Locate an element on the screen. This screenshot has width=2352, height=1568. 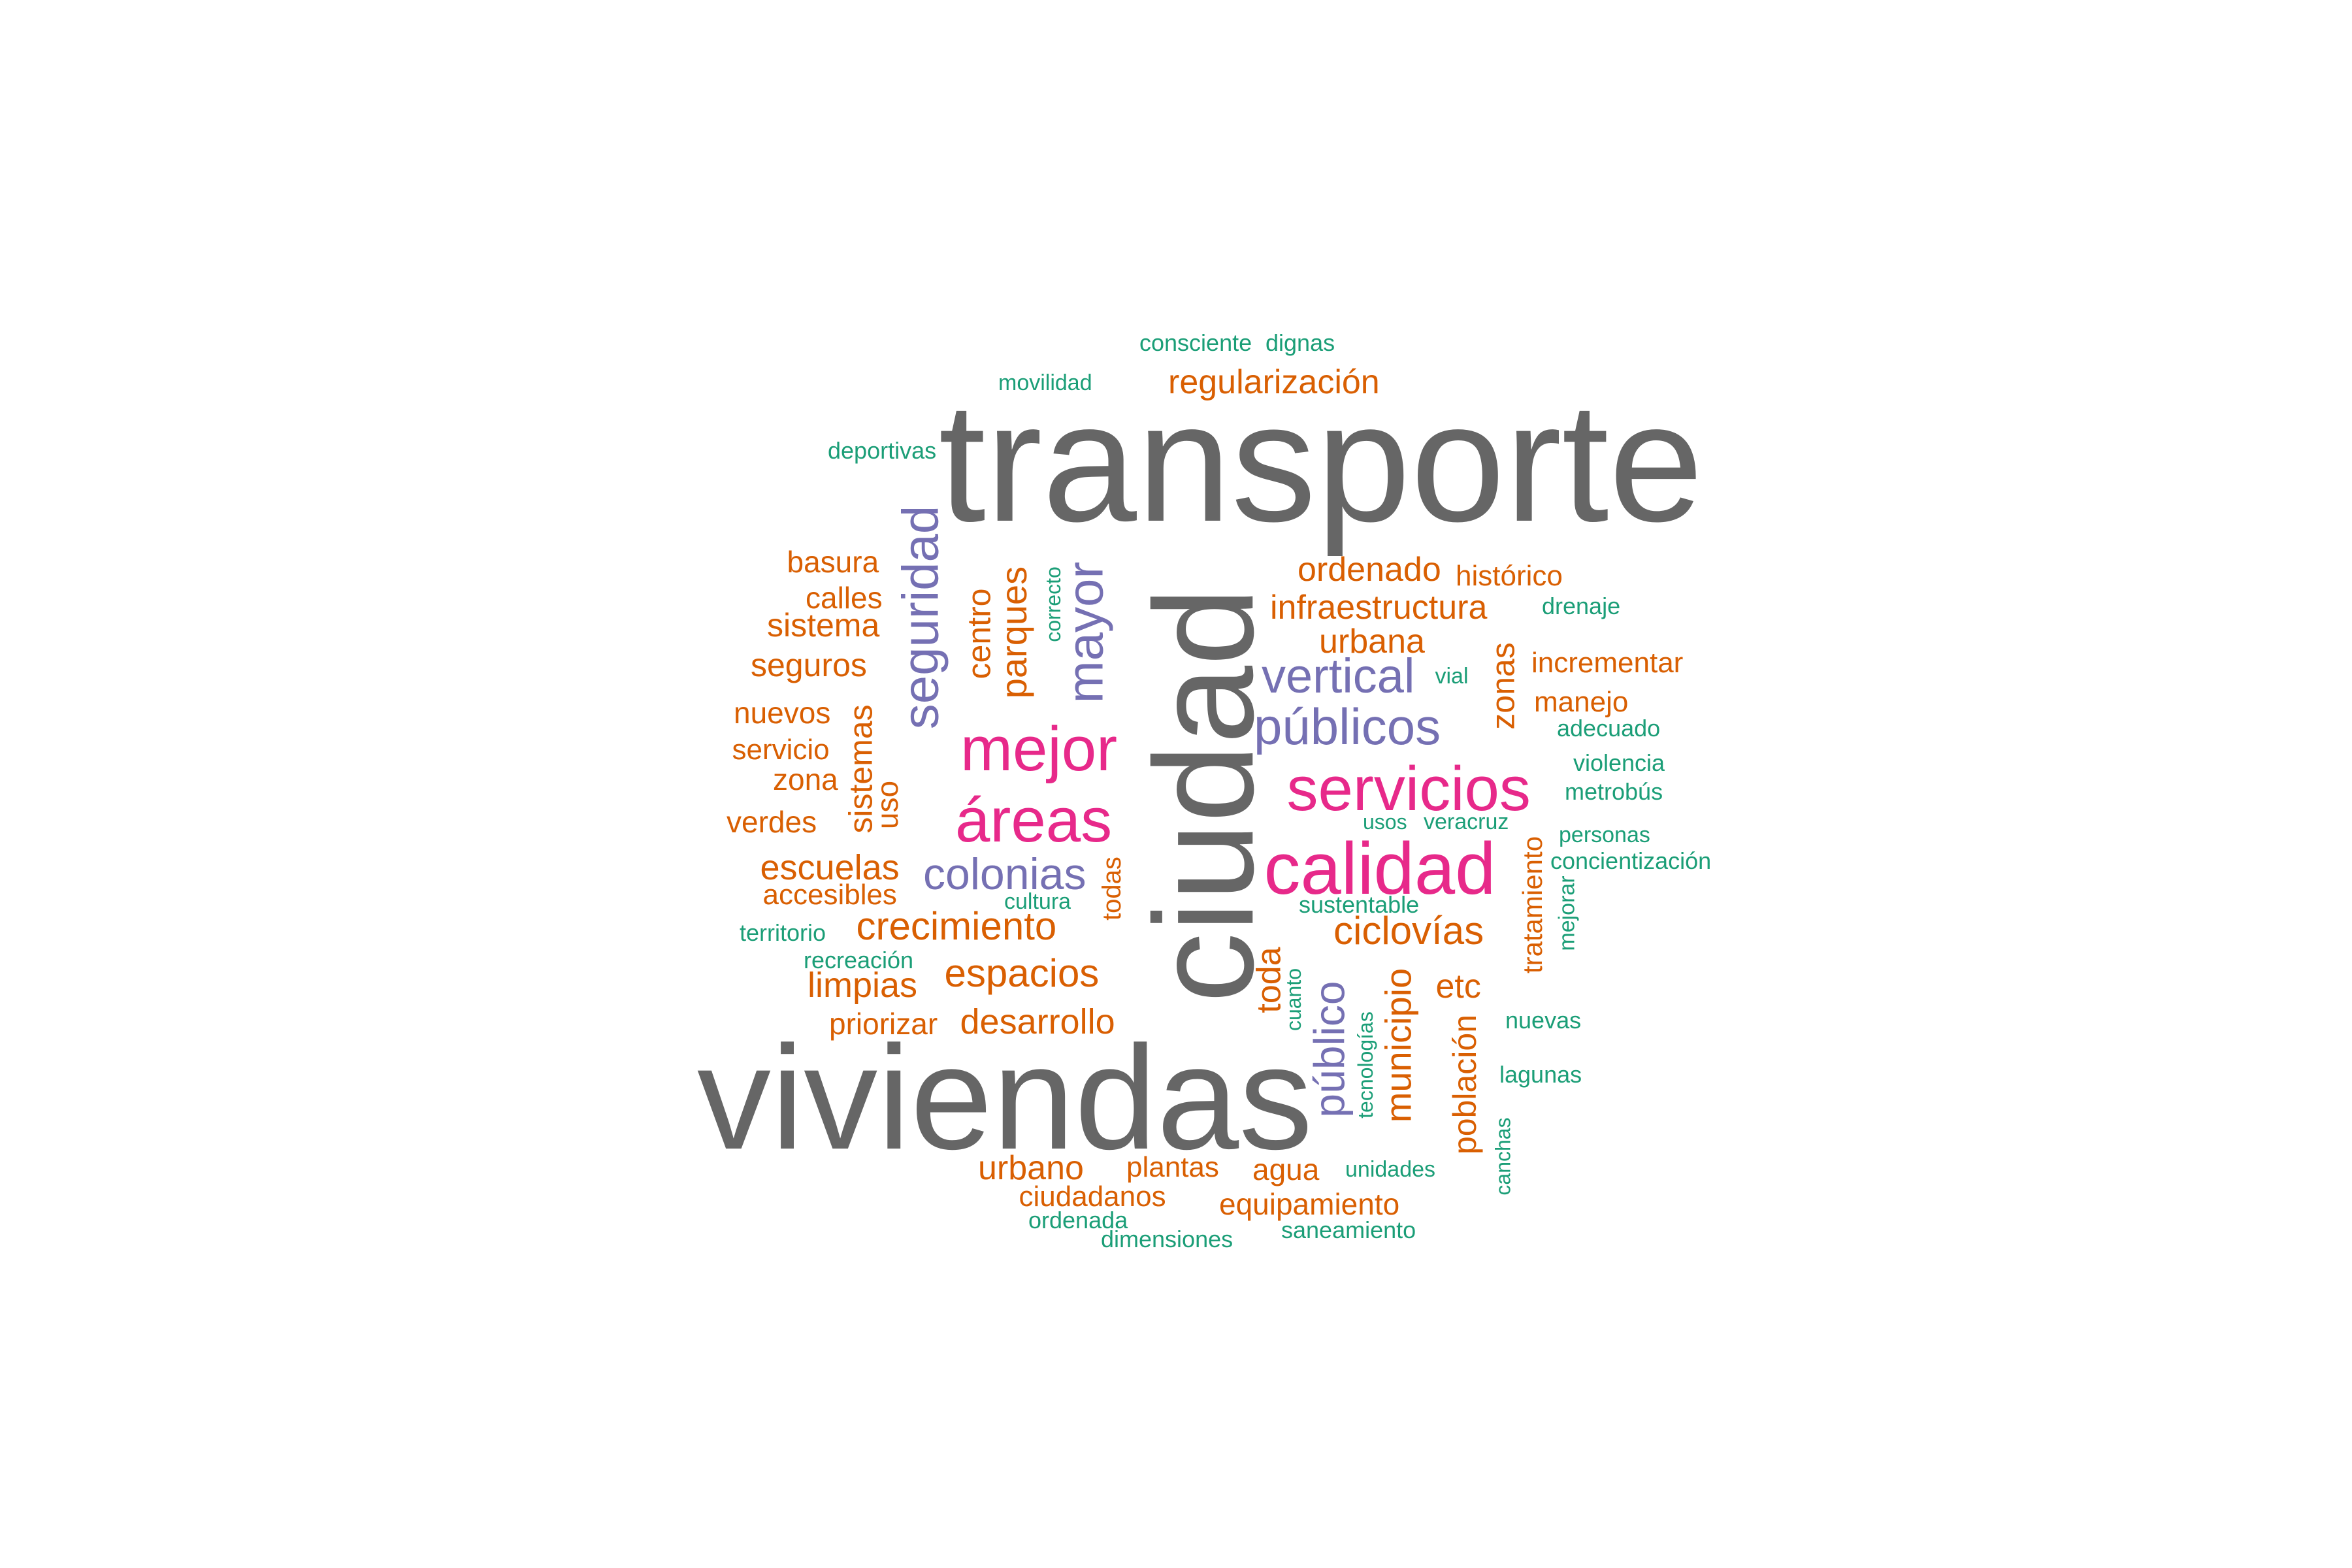
word-viviendas: viviendas is located at coordinates (1005, 1097).